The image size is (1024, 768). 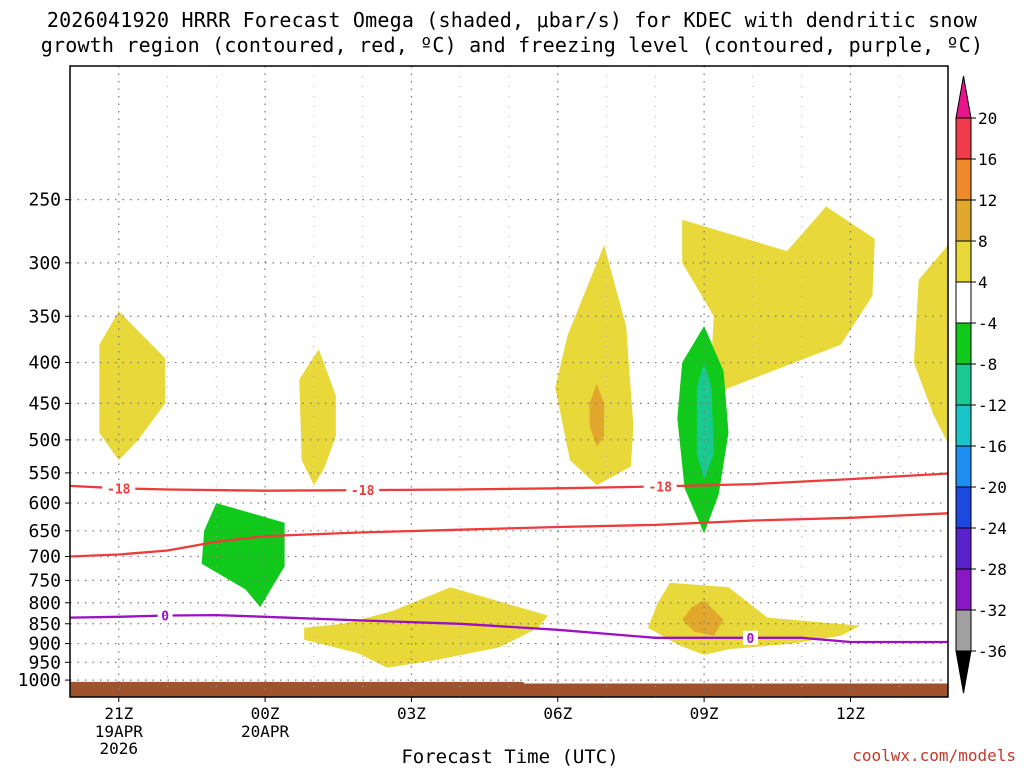 I want to click on x-tick-label-21Z: 21Z, so click(x=118, y=713).